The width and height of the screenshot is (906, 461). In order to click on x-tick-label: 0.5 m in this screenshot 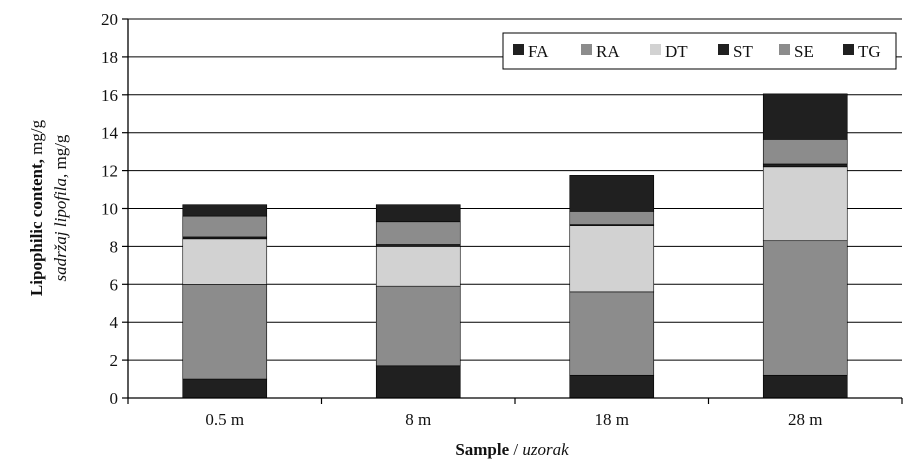, I will do `click(224, 419)`.